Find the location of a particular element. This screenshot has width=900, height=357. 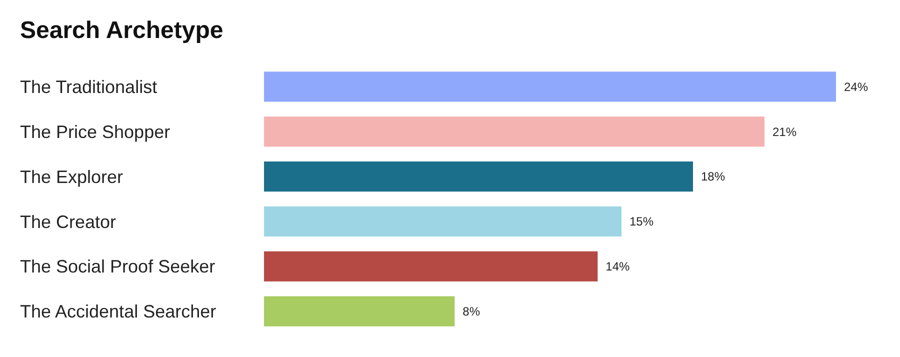

data-label: 21% is located at coordinates (784, 131).